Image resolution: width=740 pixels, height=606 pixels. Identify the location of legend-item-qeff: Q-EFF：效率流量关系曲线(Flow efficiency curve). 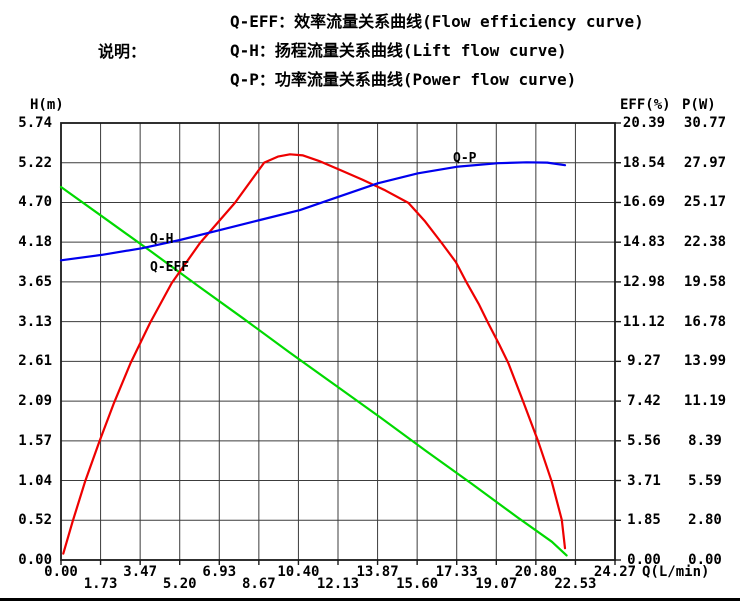
(437, 21).